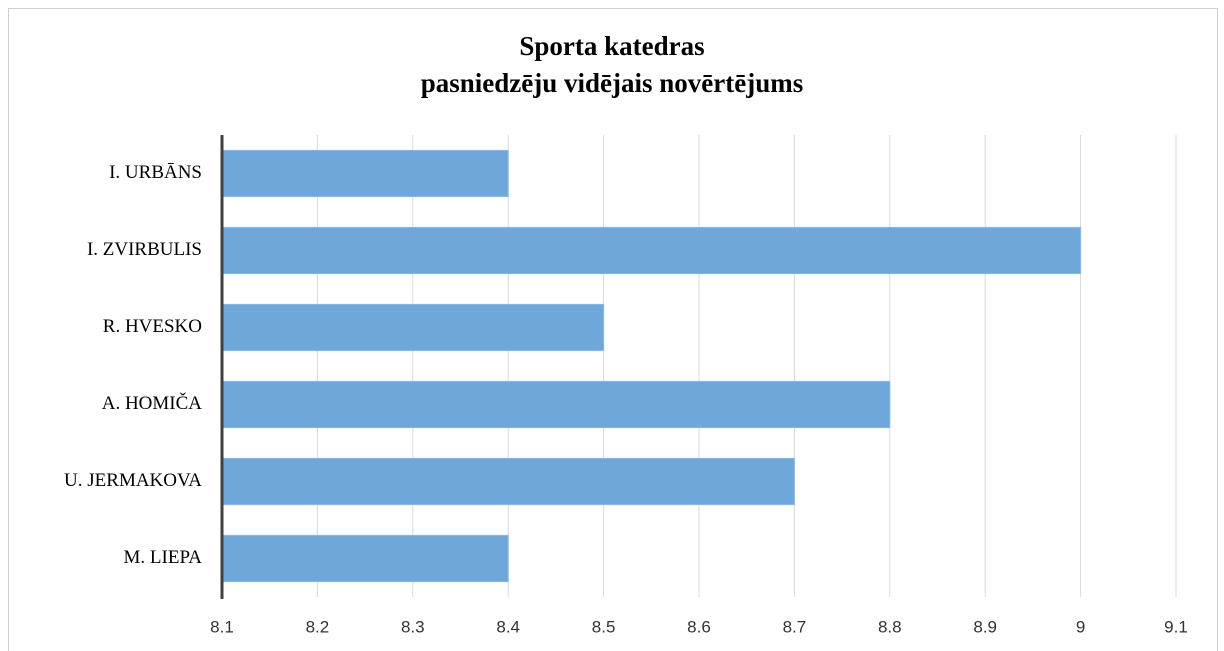 The image size is (1224, 651). I want to click on chart-title: Sporta katedras, so click(611, 46).